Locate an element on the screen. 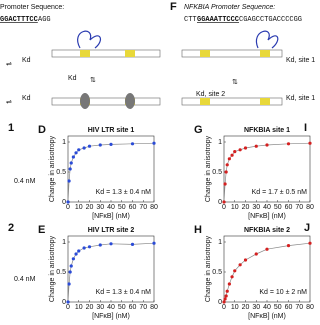  seq-tail: CGAGCCTGACCCCGG is located at coordinates (270, 20).